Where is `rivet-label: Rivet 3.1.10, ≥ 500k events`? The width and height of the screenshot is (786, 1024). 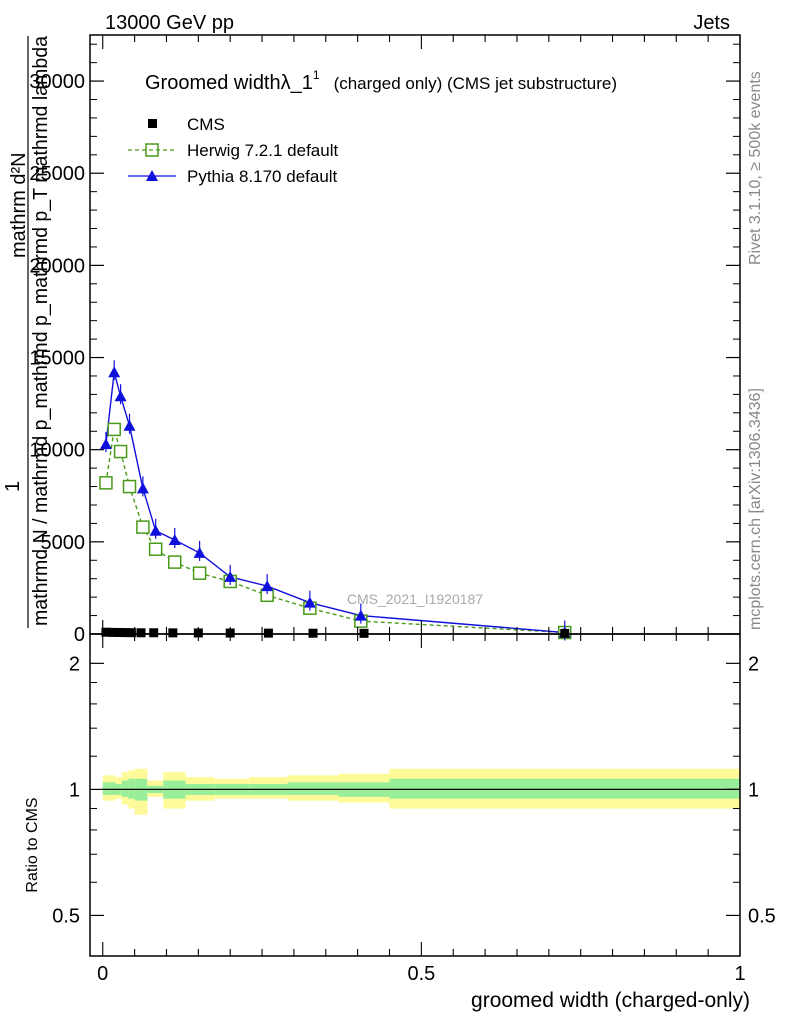
rivet-label: Rivet 3.1.10, ≥ 500k events is located at coordinates (755, 168).